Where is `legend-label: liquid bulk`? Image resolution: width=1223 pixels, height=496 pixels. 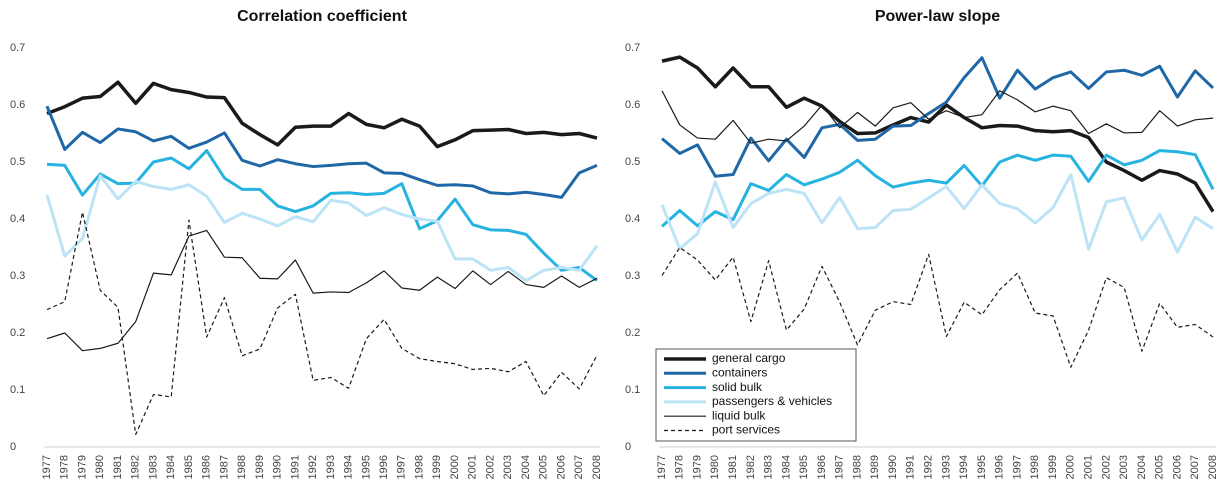
legend-label: liquid bulk is located at coordinates (739, 415).